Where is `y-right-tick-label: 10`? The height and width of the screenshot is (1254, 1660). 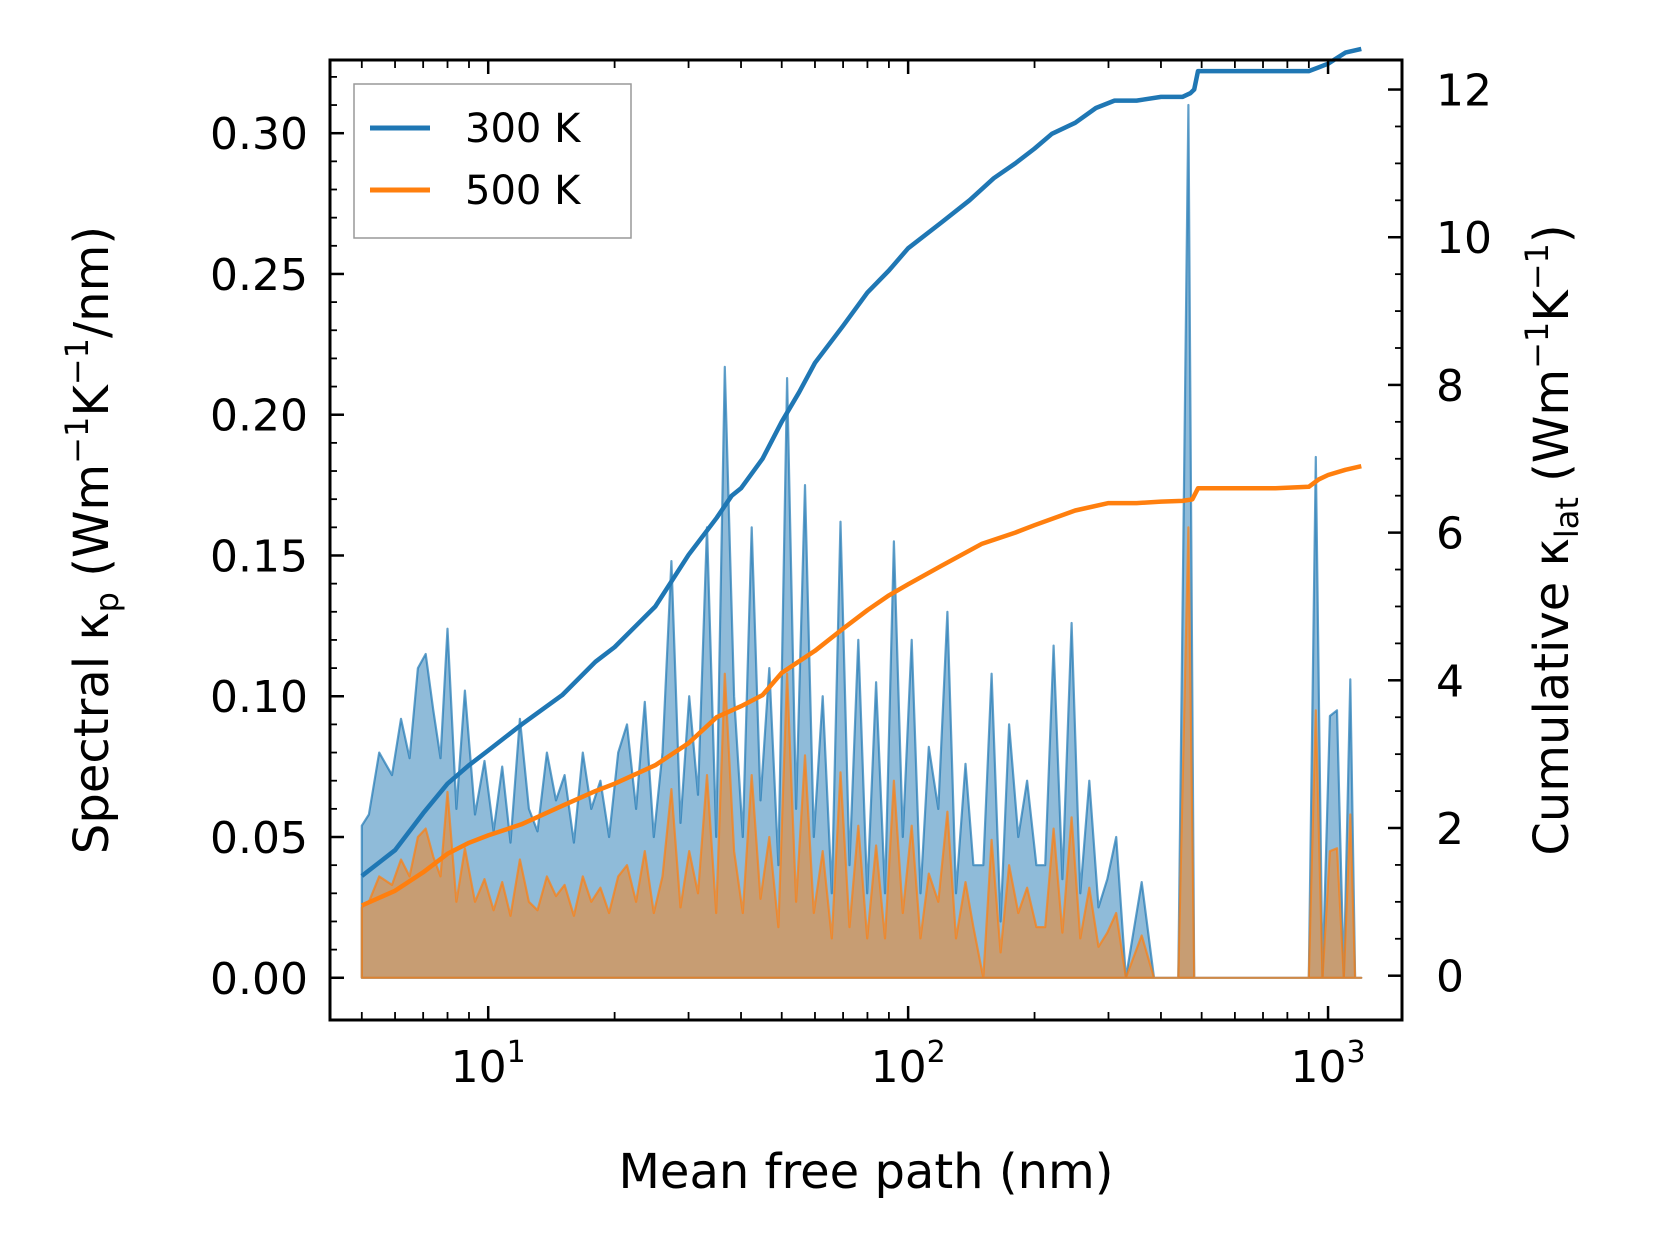
y-right-tick-label: 10 is located at coordinates (1464, 238).